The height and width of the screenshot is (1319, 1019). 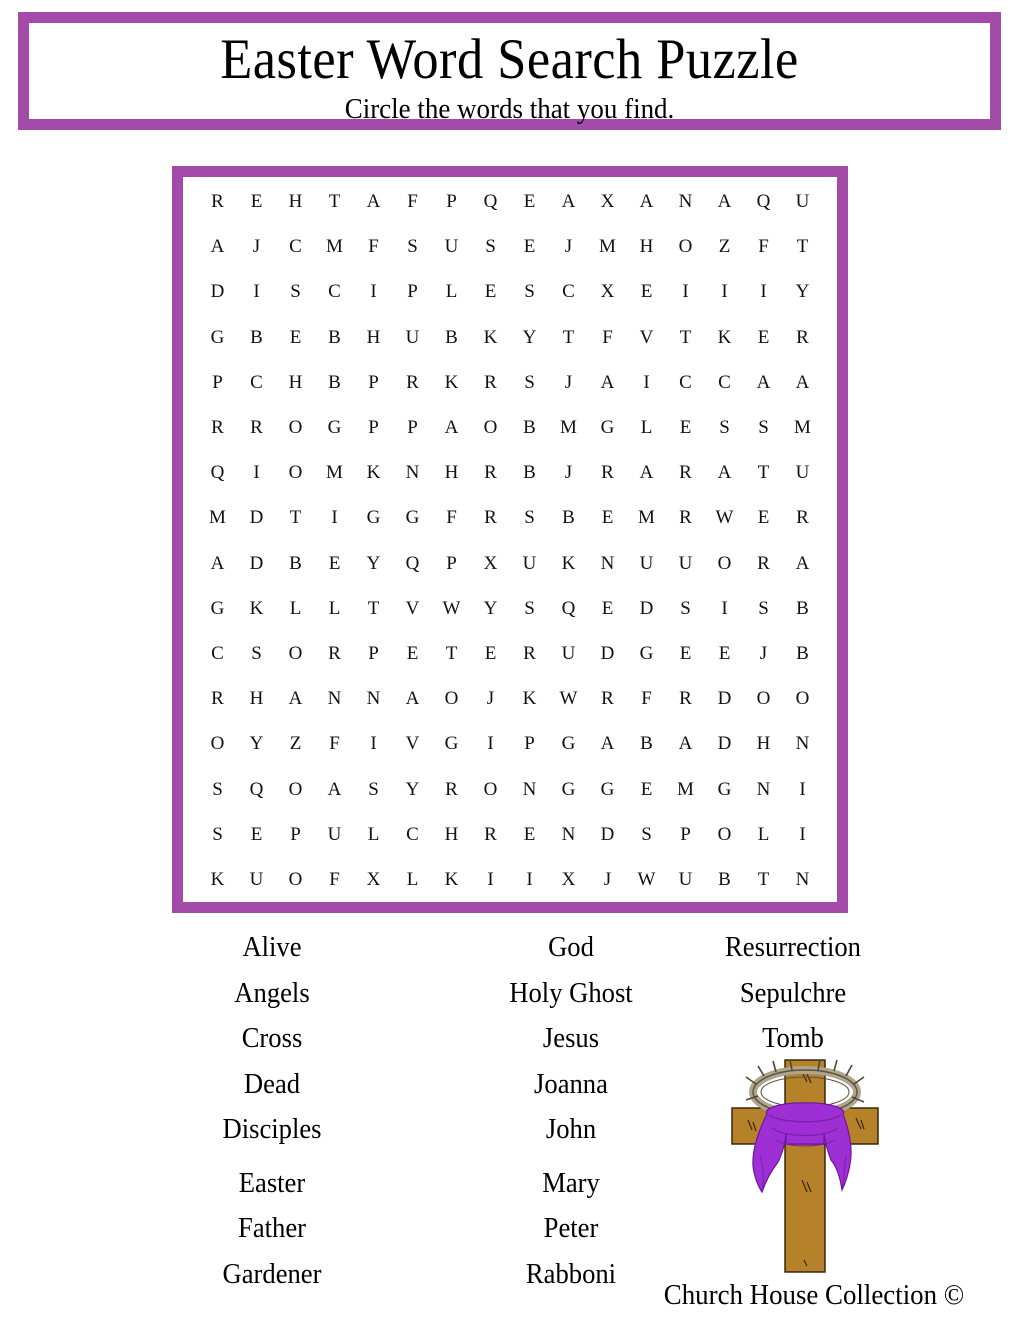 I want to click on word-list-item: Holy Ghost, so click(x=571, y=993).